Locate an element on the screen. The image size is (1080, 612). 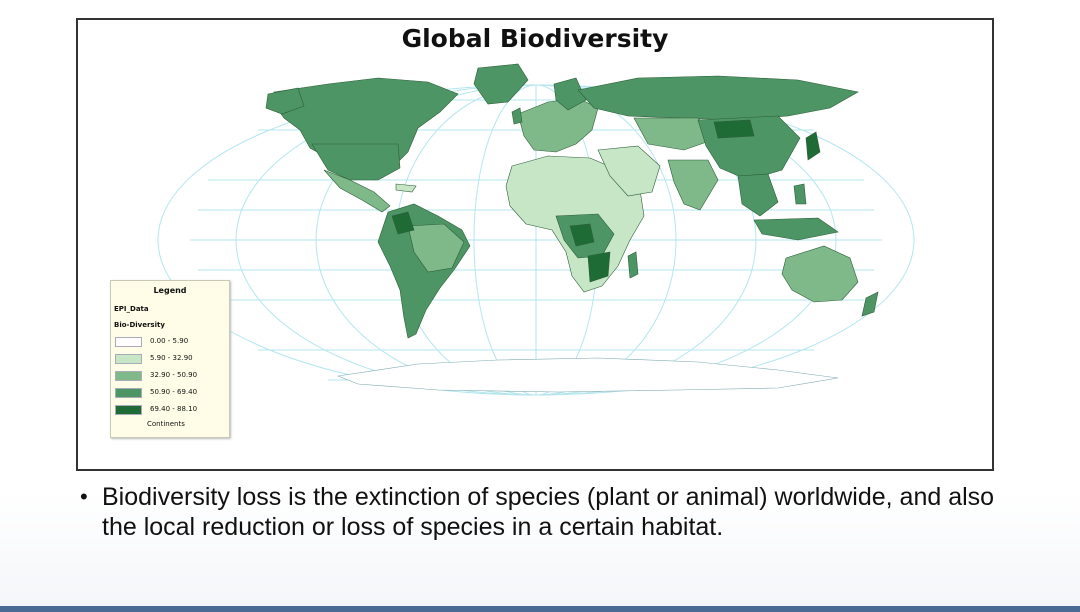
usa is located at coordinates (356, 162).